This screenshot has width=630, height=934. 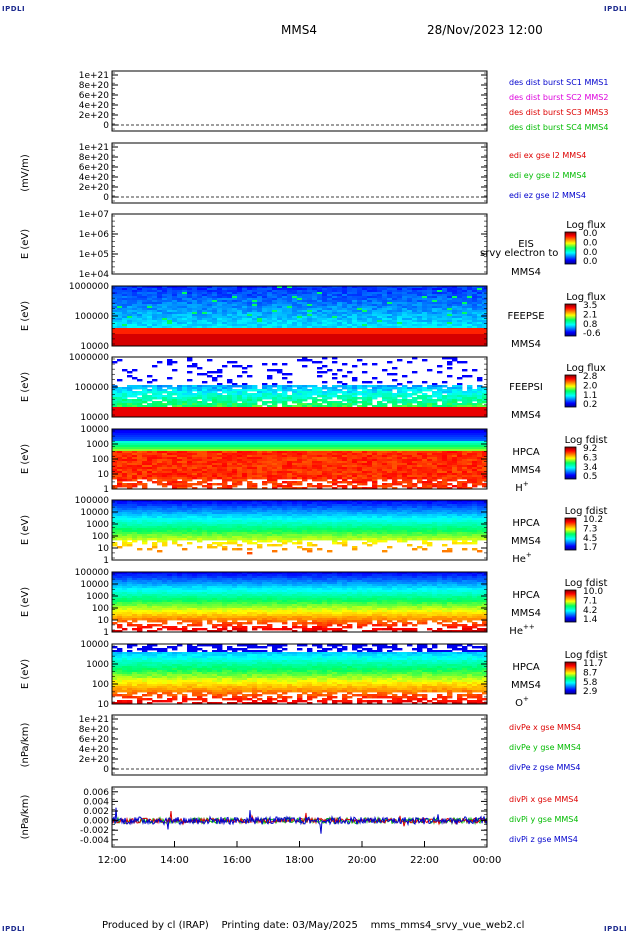 I want to click on y-tick-label: 2e+20, so click(x=94, y=760).